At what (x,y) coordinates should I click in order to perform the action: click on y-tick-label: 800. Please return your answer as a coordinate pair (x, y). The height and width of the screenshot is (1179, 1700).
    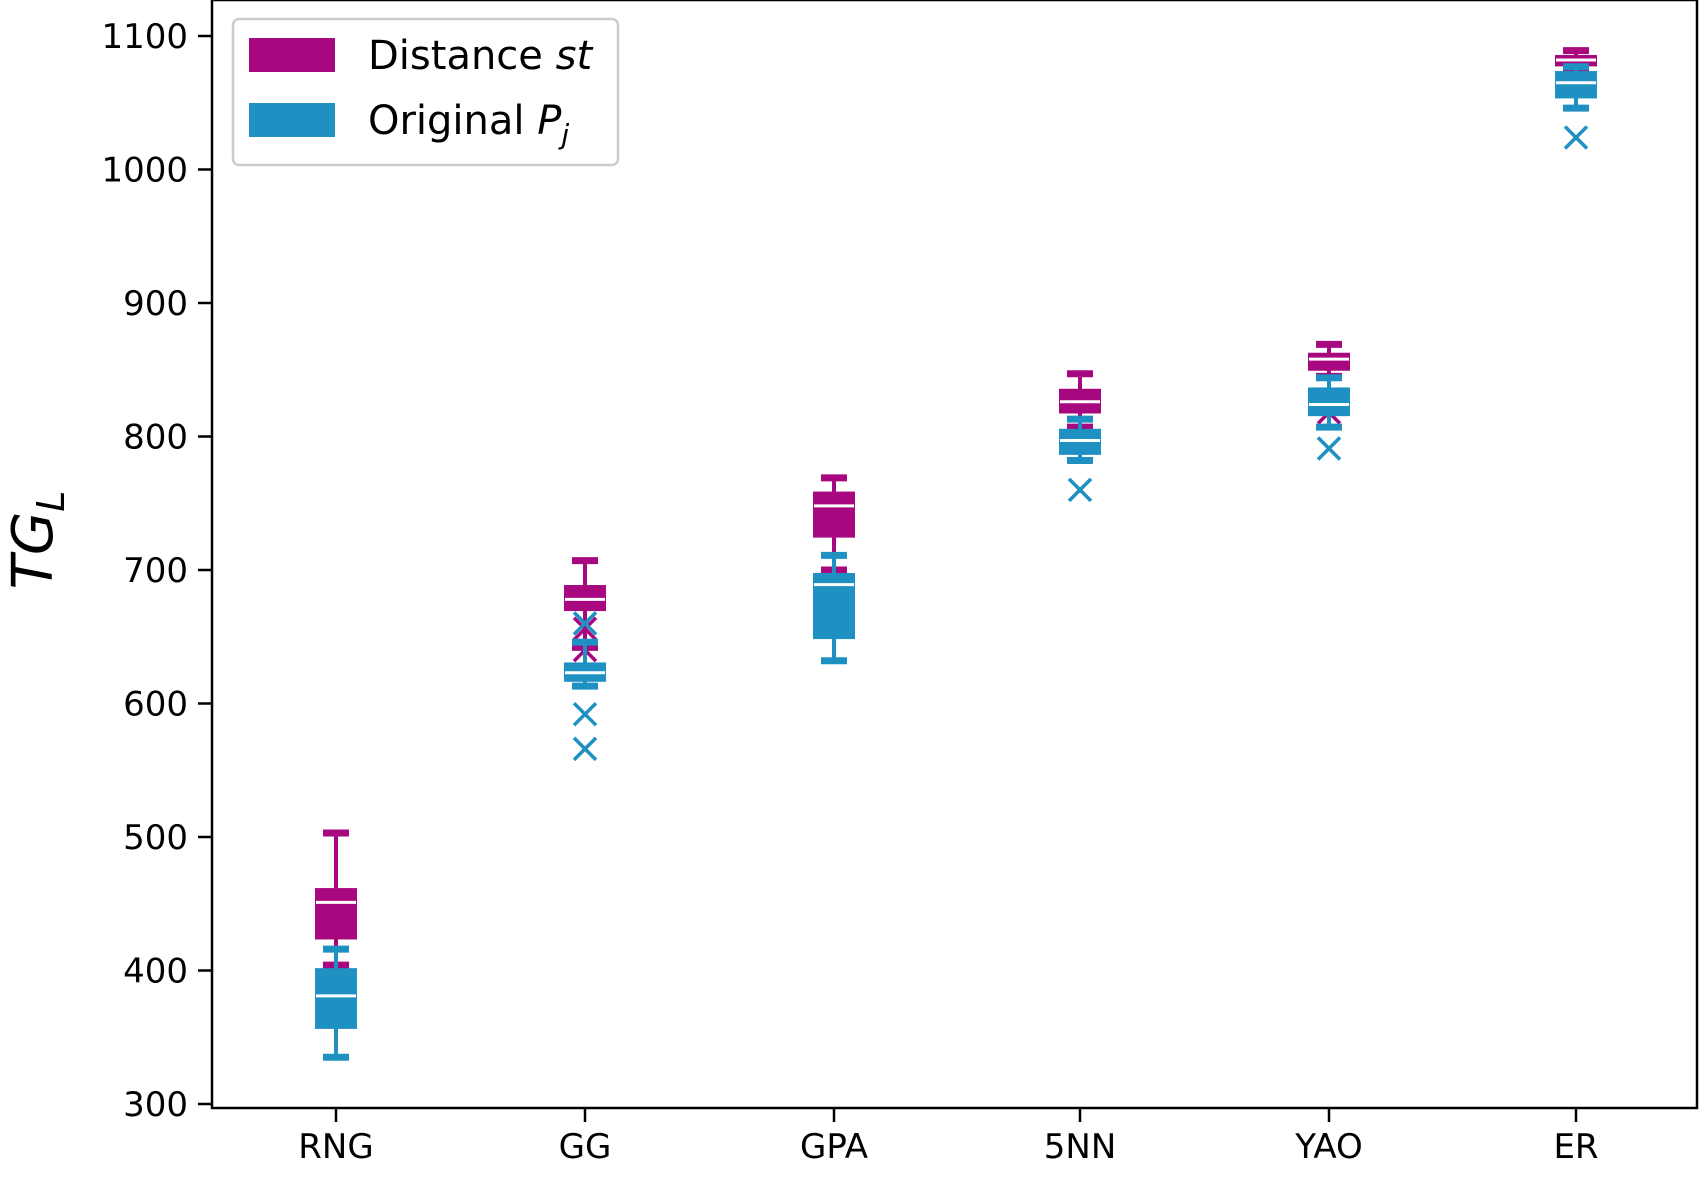
    Looking at the image, I should click on (155, 438).